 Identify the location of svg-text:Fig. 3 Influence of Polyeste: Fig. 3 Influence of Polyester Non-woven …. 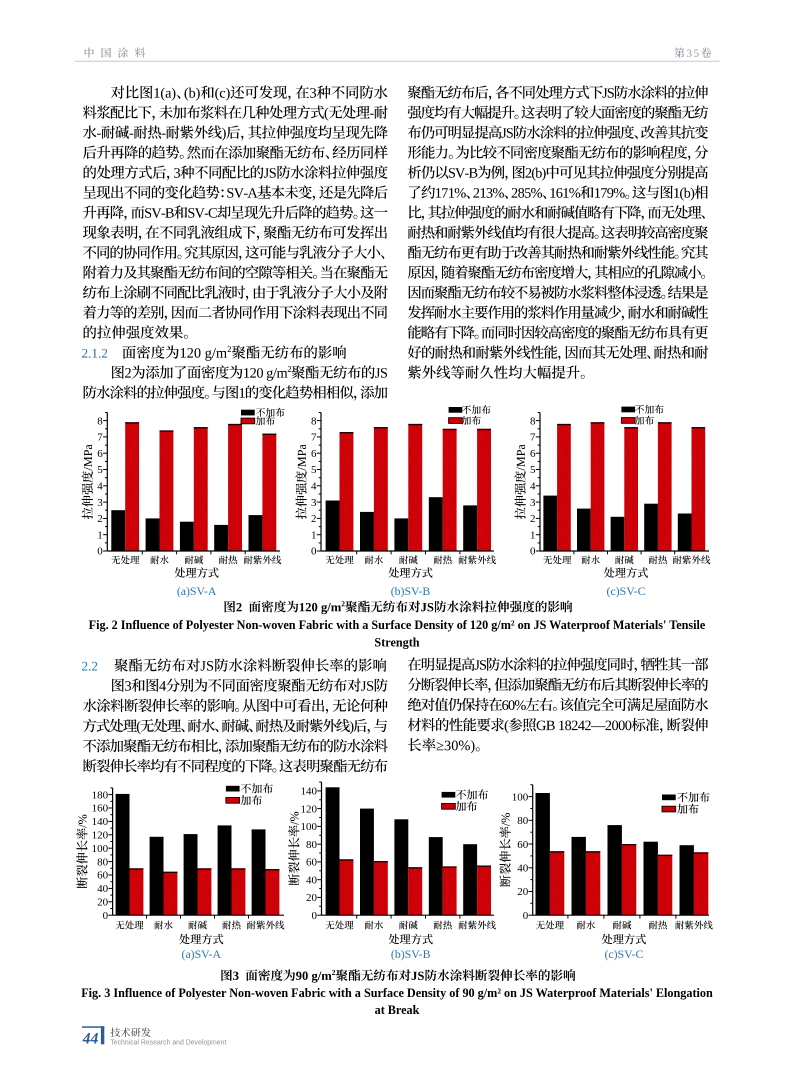
(397, 993).